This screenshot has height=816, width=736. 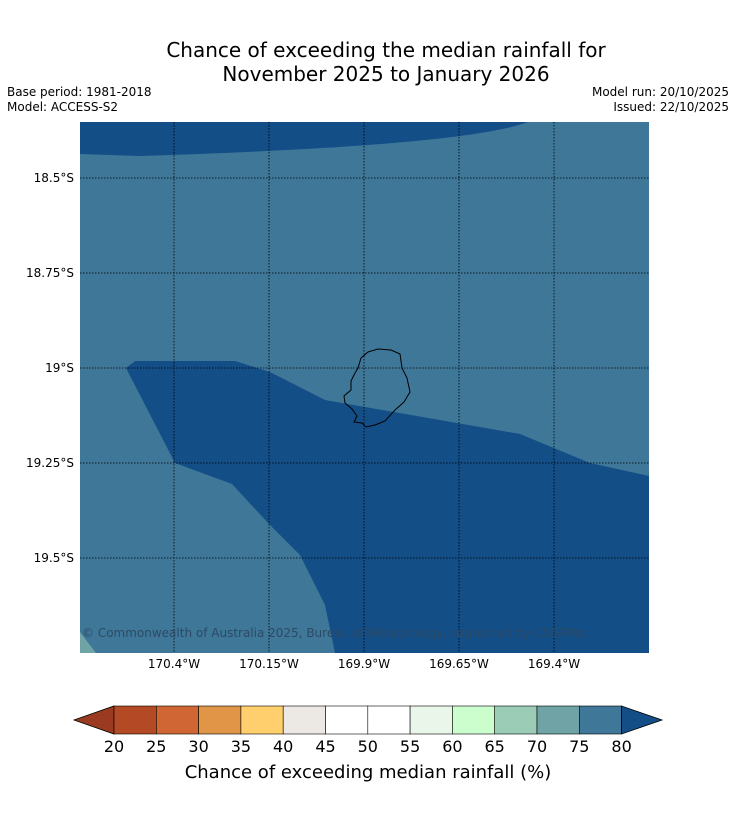 What do you see at coordinates (50, 463) in the screenshot?
I see `lat-label: 19.25°S` at bounding box center [50, 463].